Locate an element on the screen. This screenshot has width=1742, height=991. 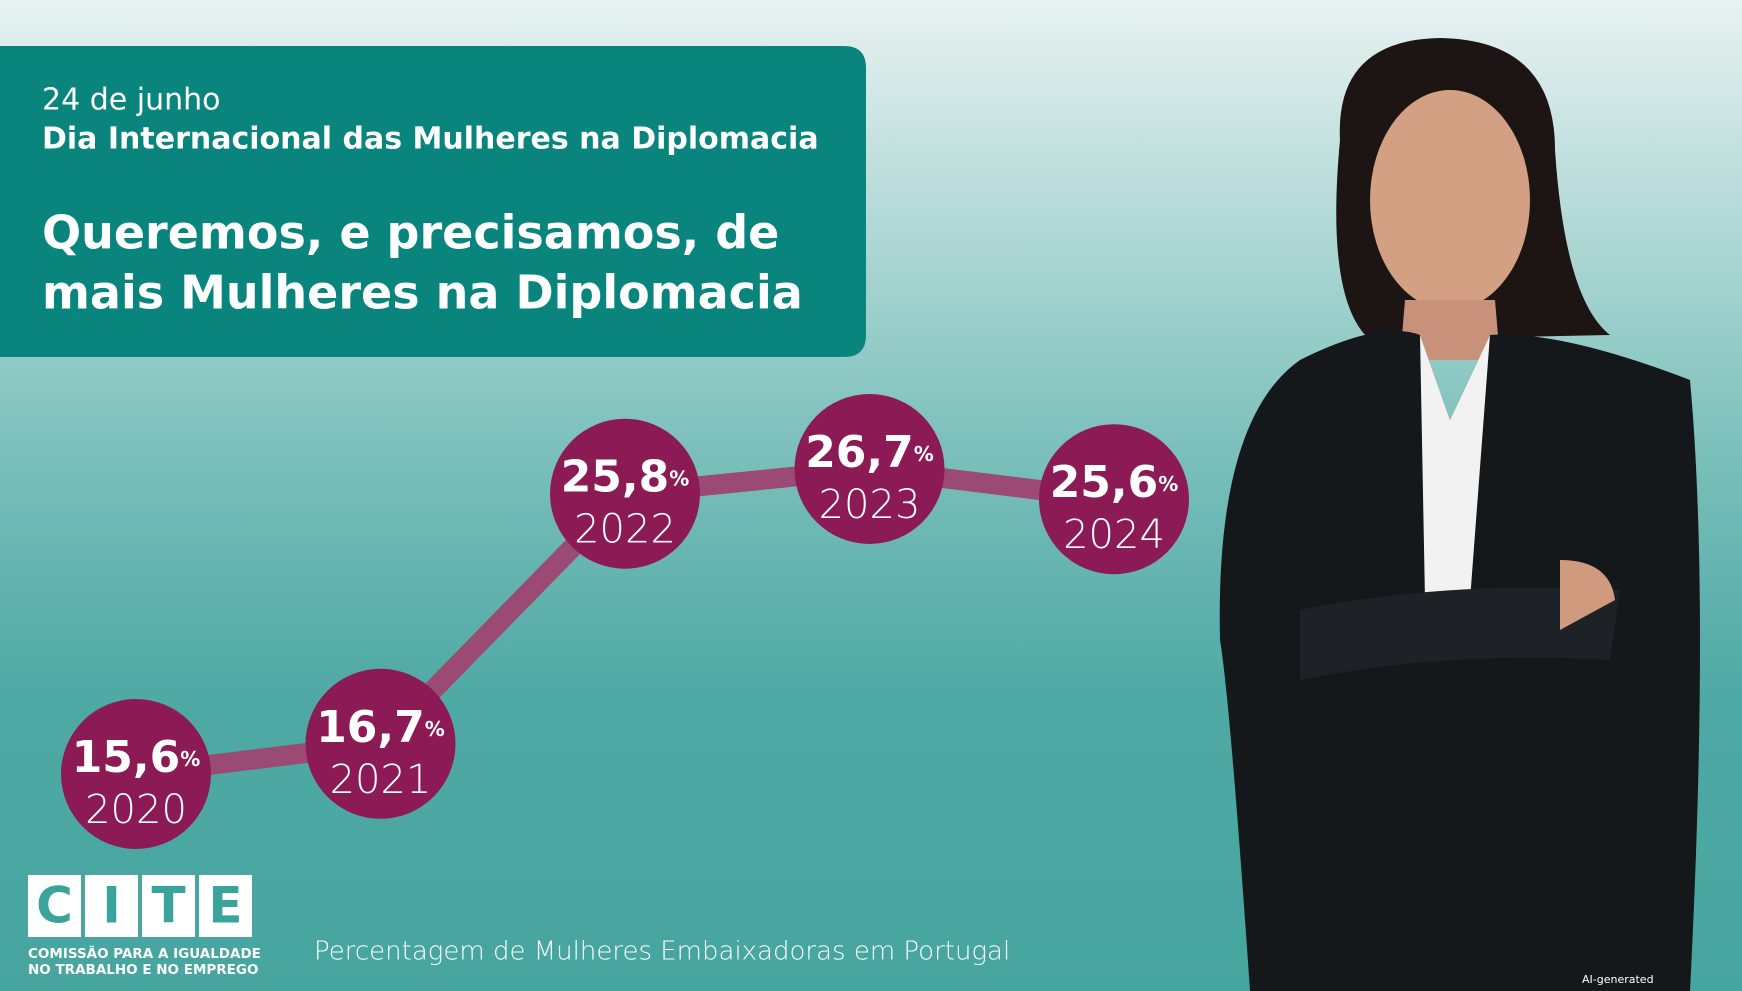
x-tick-label: 2021 is located at coordinates (381, 780).